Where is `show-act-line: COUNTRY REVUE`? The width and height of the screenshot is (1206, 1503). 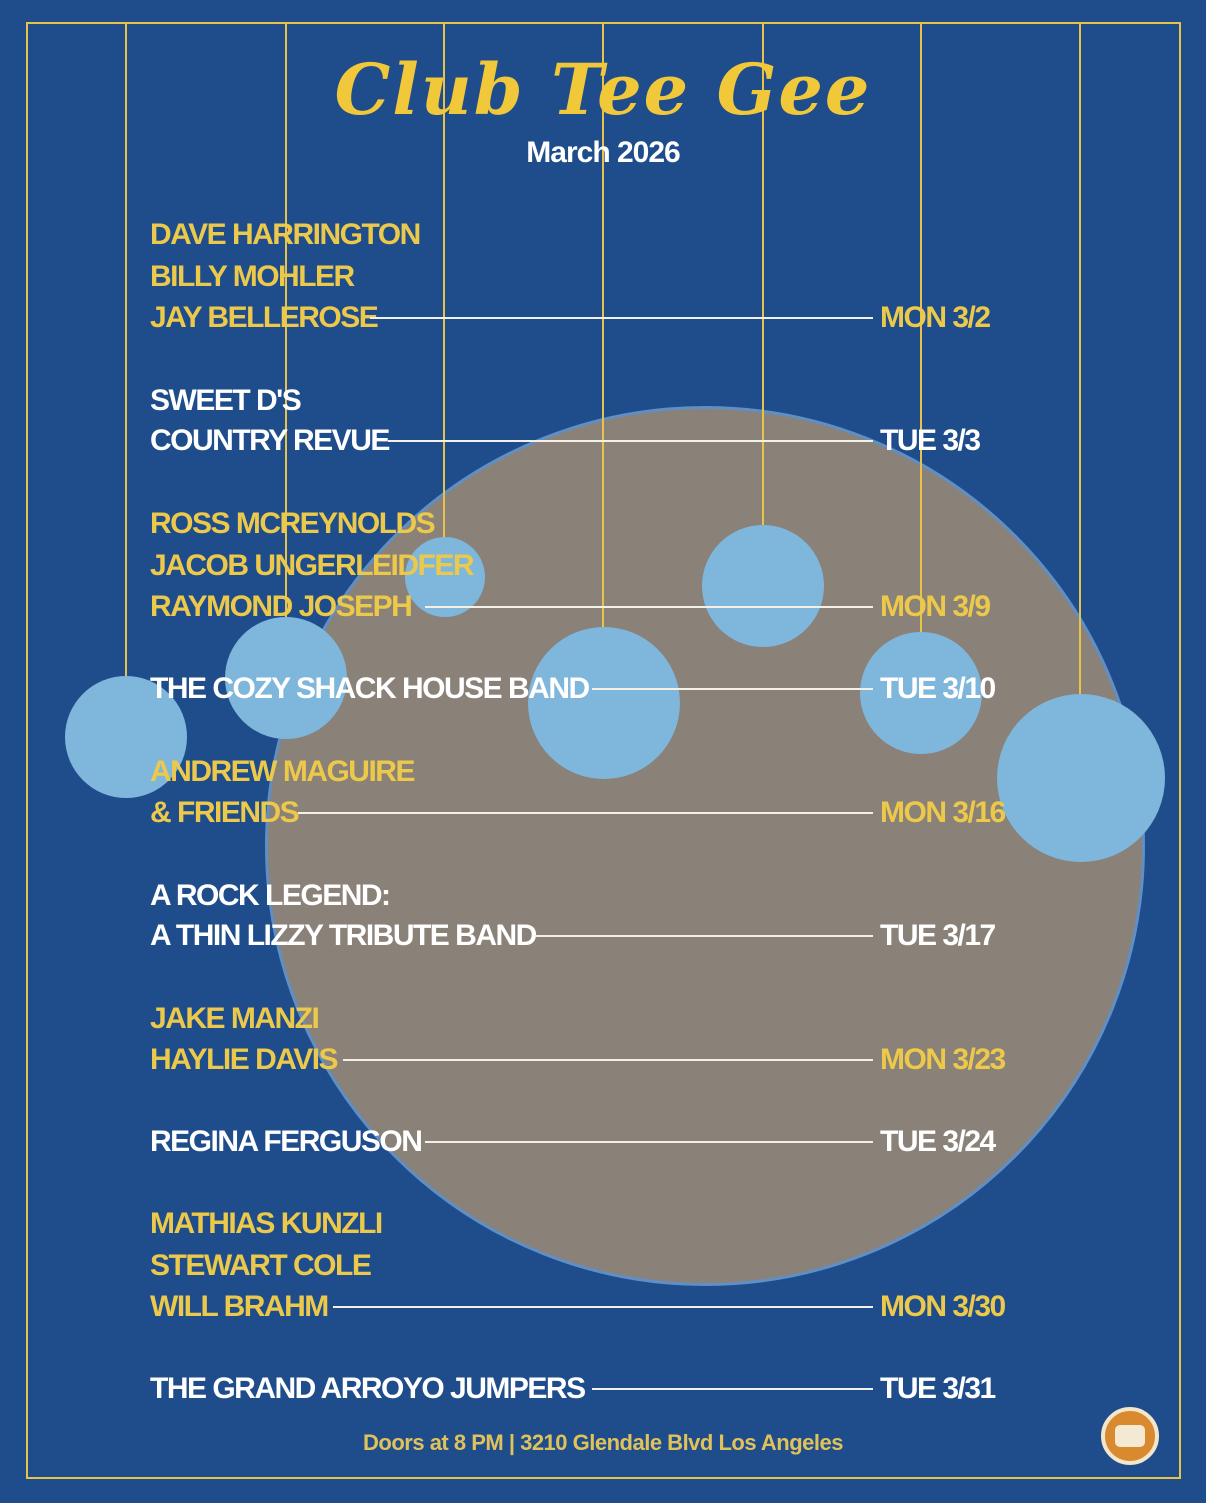
show-act-line: COUNTRY REVUE is located at coordinates (270, 440).